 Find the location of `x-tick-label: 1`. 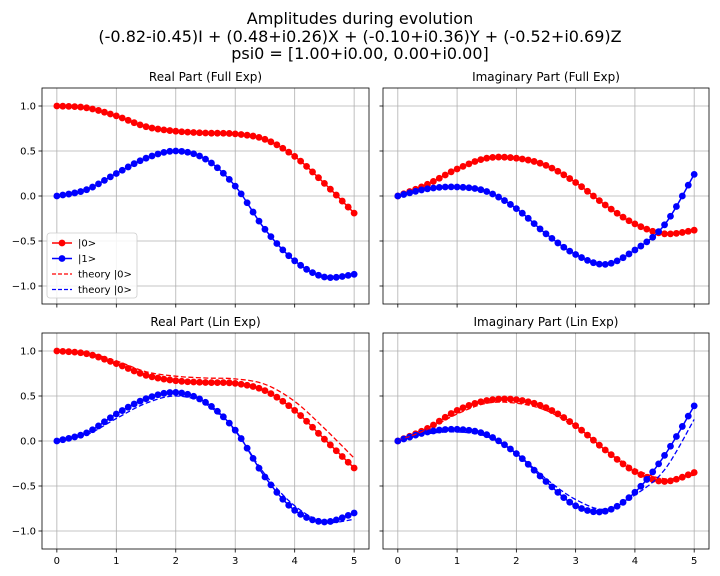

x-tick-label: 1 is located at coordinates (116, 561).